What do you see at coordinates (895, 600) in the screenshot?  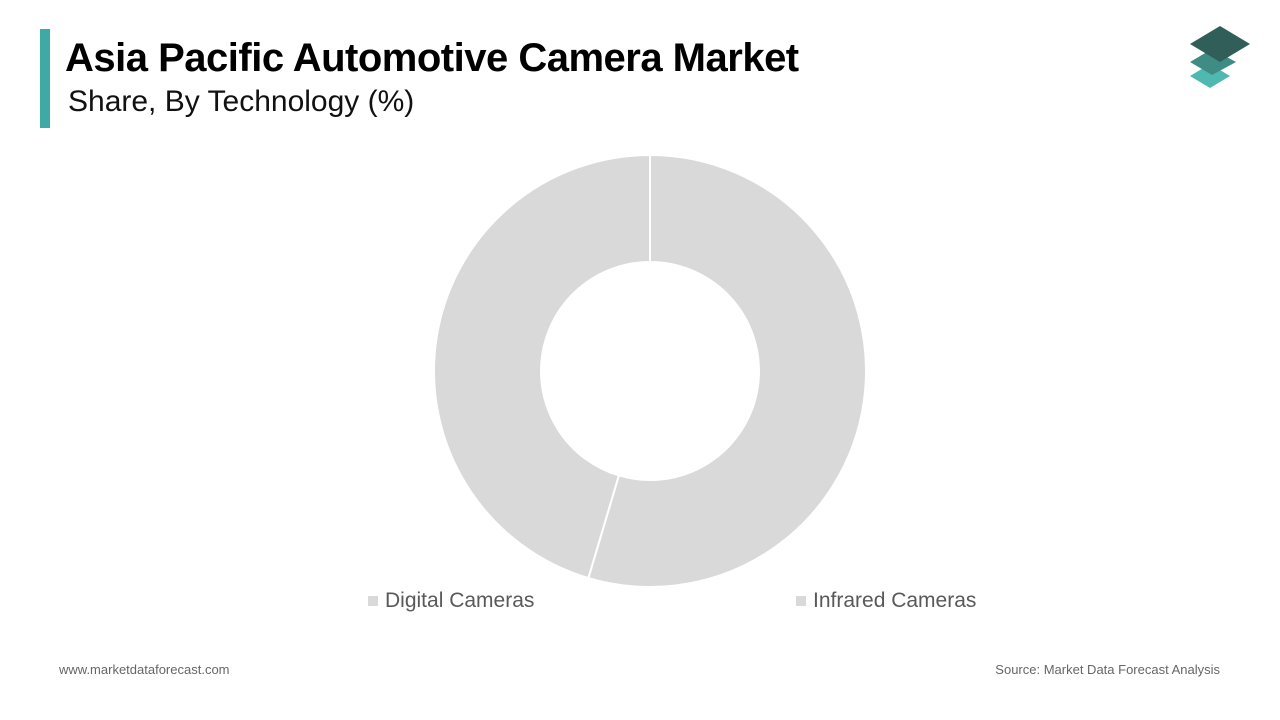 I see `legend-label-infrared-cameras: Infrared Cameras` at bounding box center [895, 600].